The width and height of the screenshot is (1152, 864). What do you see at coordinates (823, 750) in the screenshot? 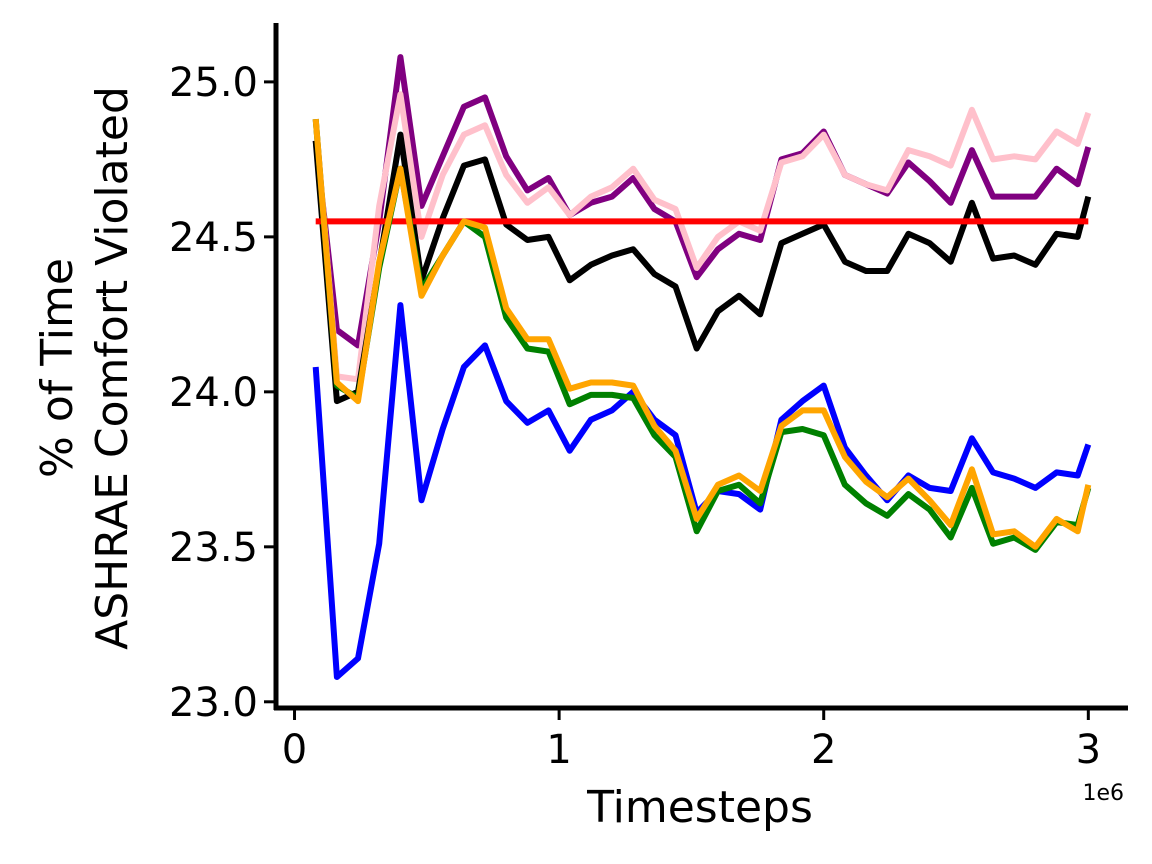
I see `x-tick-label-2: 2` at bounding box center [823, 750].